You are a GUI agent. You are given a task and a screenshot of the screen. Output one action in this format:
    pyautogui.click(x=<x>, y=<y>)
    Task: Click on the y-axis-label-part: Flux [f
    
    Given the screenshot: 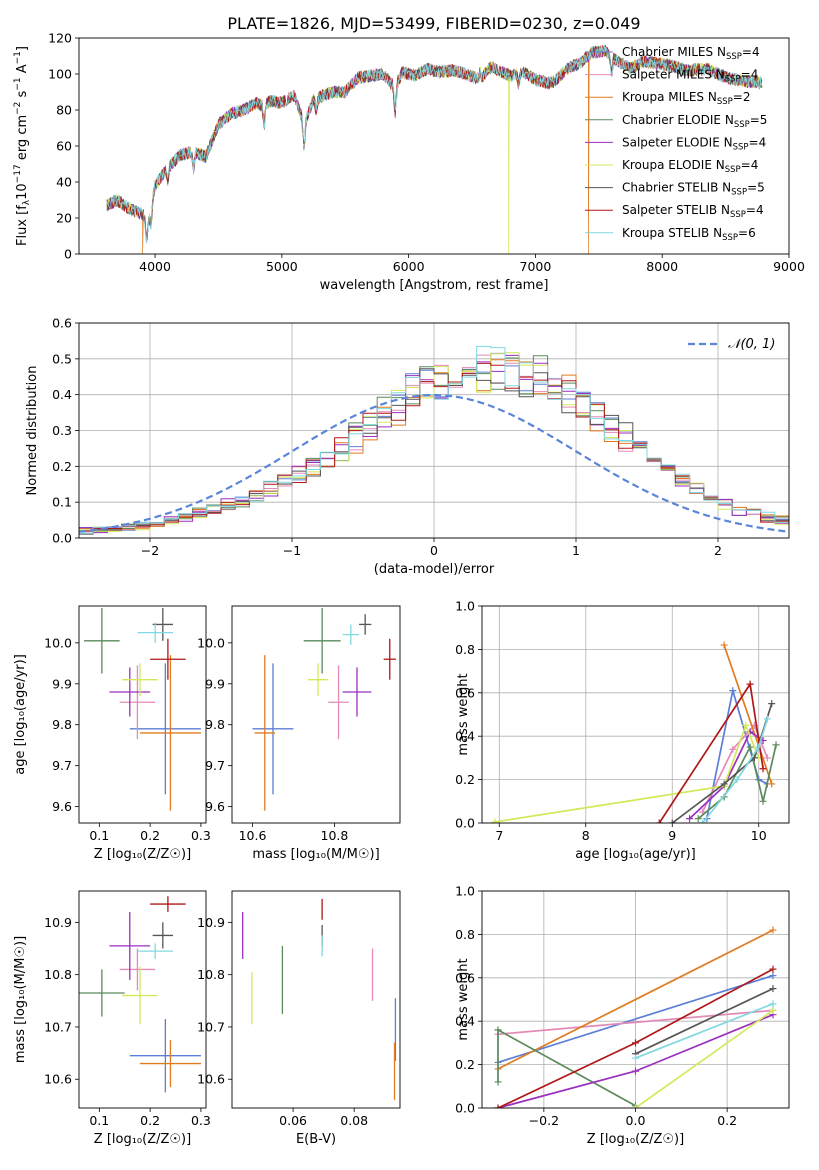 What is the action you would take?
    pyautogui.click(x=22, y=225)
    